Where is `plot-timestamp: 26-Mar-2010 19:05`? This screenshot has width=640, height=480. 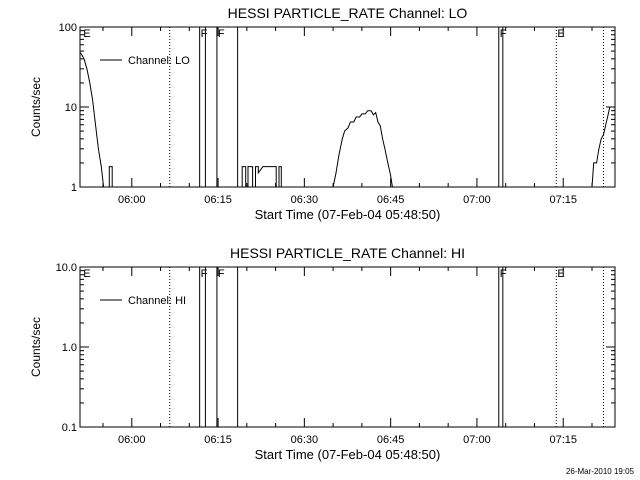 plot-timestamp: 26-Mar-2010 19:05 is located at coordinates (599, 471).